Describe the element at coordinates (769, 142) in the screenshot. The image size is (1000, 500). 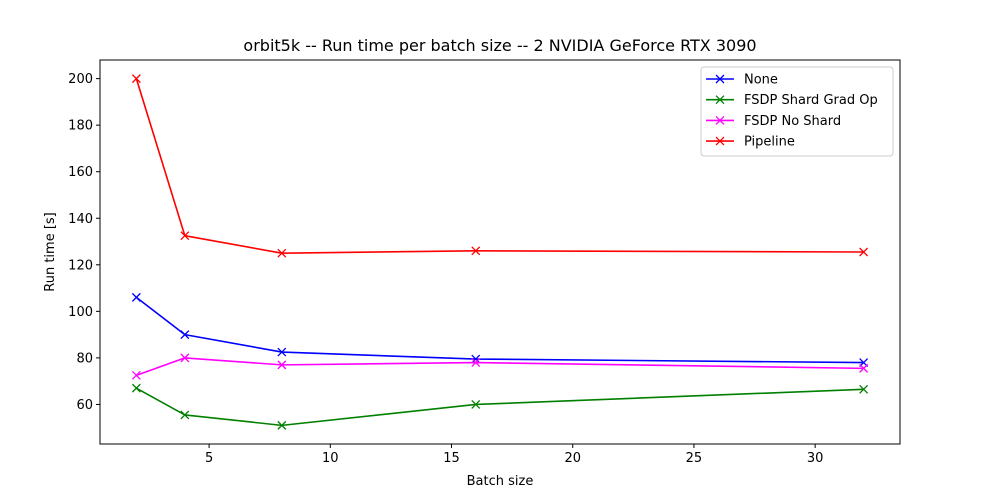
I see `legend-label: Pipeline` at that location.